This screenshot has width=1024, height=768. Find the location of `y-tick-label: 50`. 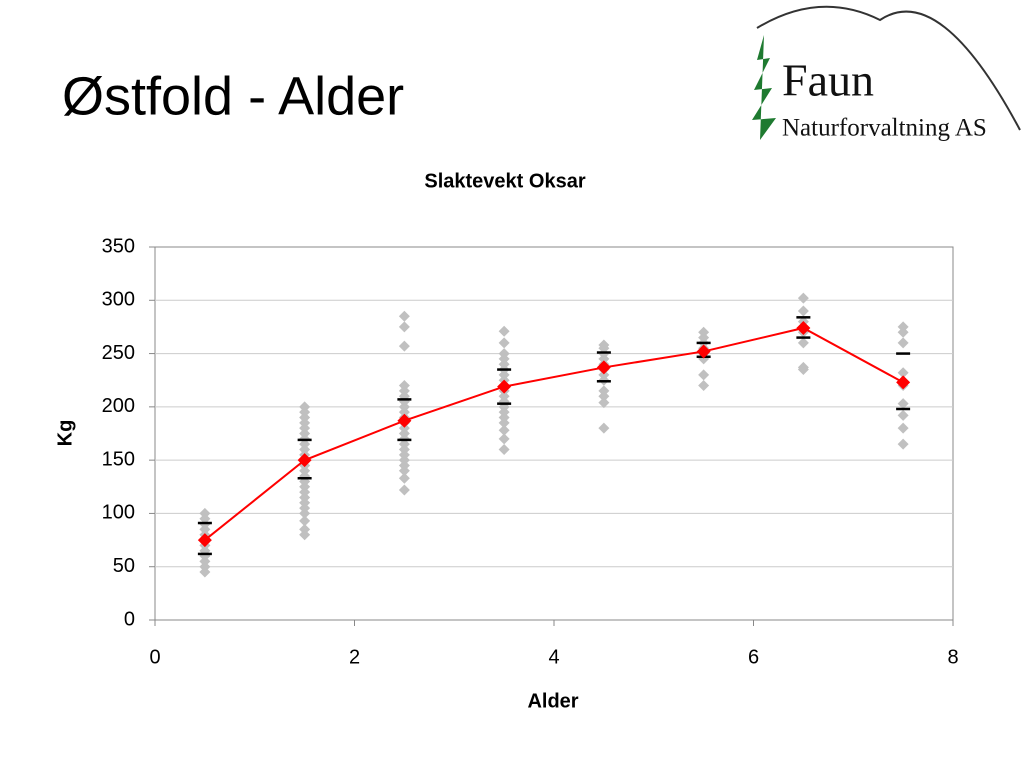

y-tick-label: 50 is located at coordinates (124, 566).